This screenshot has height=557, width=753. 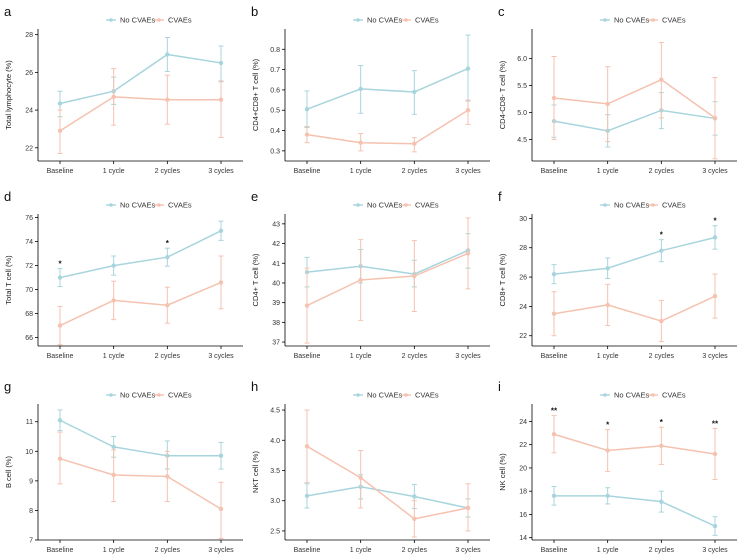 What do you see at coordinates (276, 323) in the screenshot?
I see `y-tick-label: 38` at bounding box center [276, 323].